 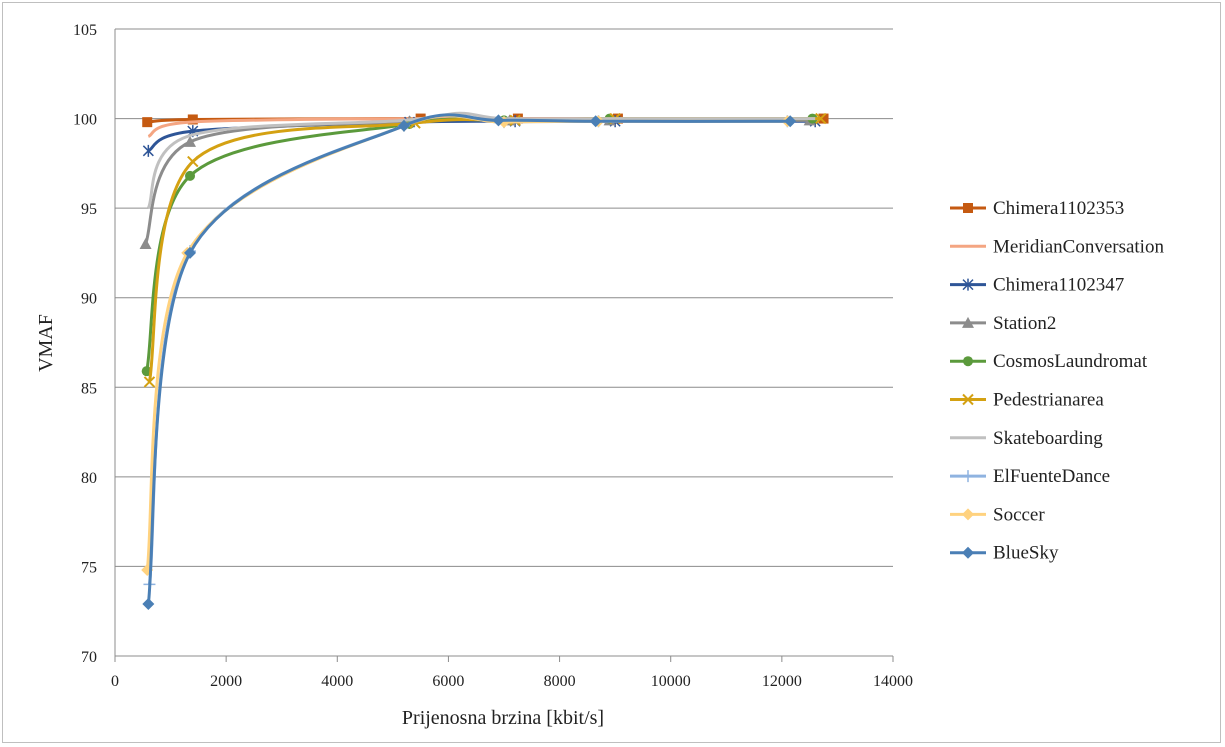 I want to click on x-tick-label: 0, so click(x=115, y=681).